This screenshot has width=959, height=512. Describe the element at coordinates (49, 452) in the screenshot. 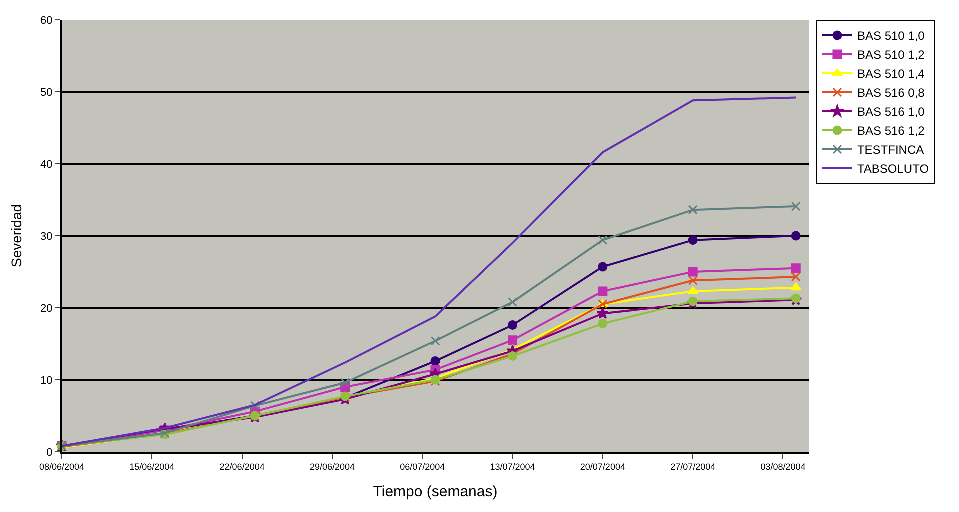

I see `y-tick-label: 0` at that location.